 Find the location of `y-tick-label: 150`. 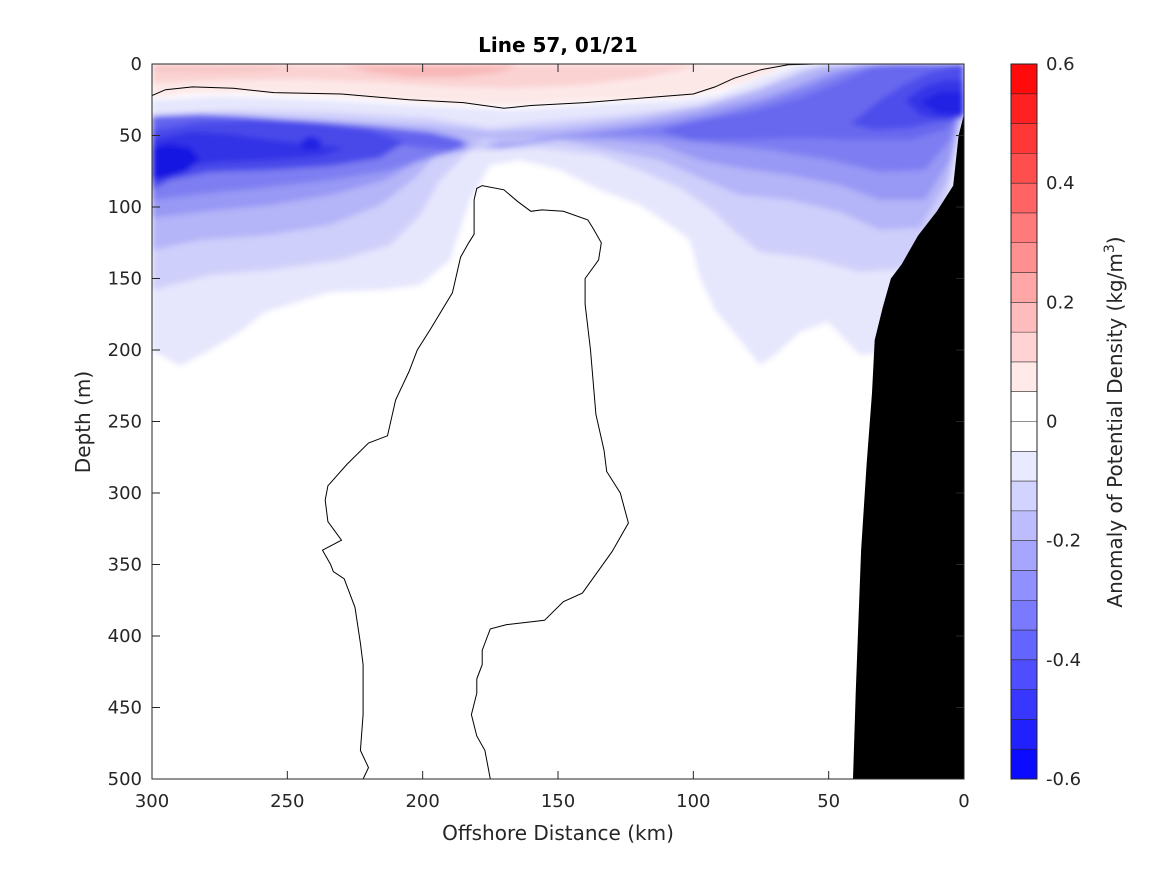

y-tick-label: 150 is located at coordinates (125, 279).